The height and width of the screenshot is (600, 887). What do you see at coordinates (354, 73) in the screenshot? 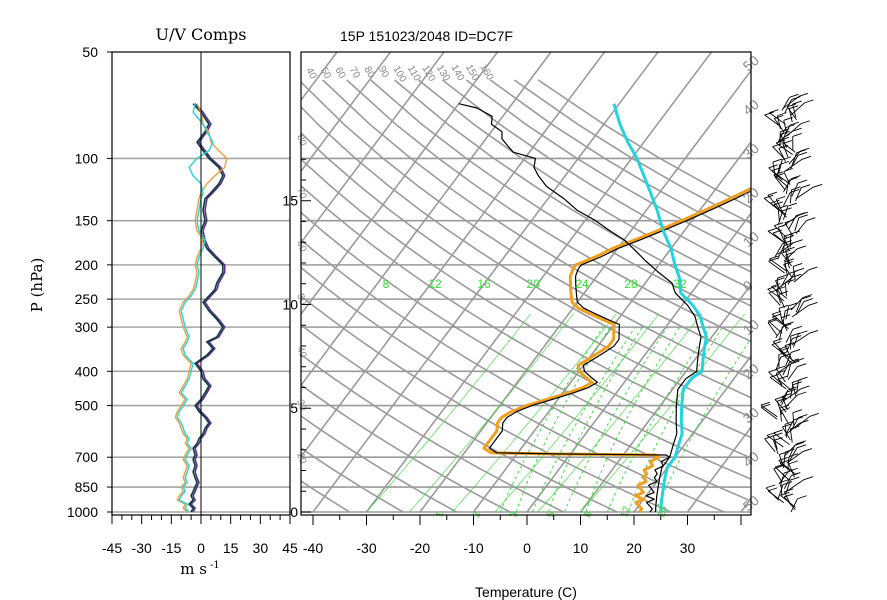
I see `theta-label: 70` at bounding box center [354, 73].